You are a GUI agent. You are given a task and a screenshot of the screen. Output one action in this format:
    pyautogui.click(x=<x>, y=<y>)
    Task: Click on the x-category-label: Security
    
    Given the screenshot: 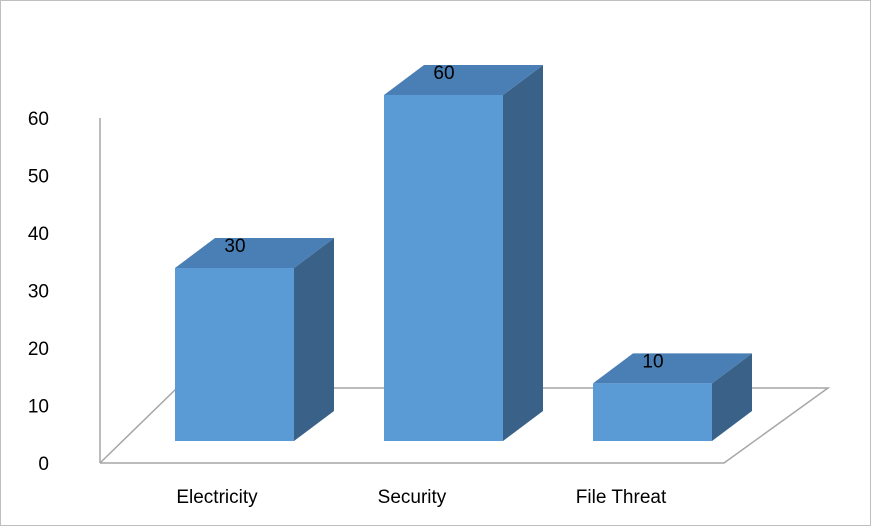 What is the action you would take?
    pyautogui.click(x=412, y=497)
    